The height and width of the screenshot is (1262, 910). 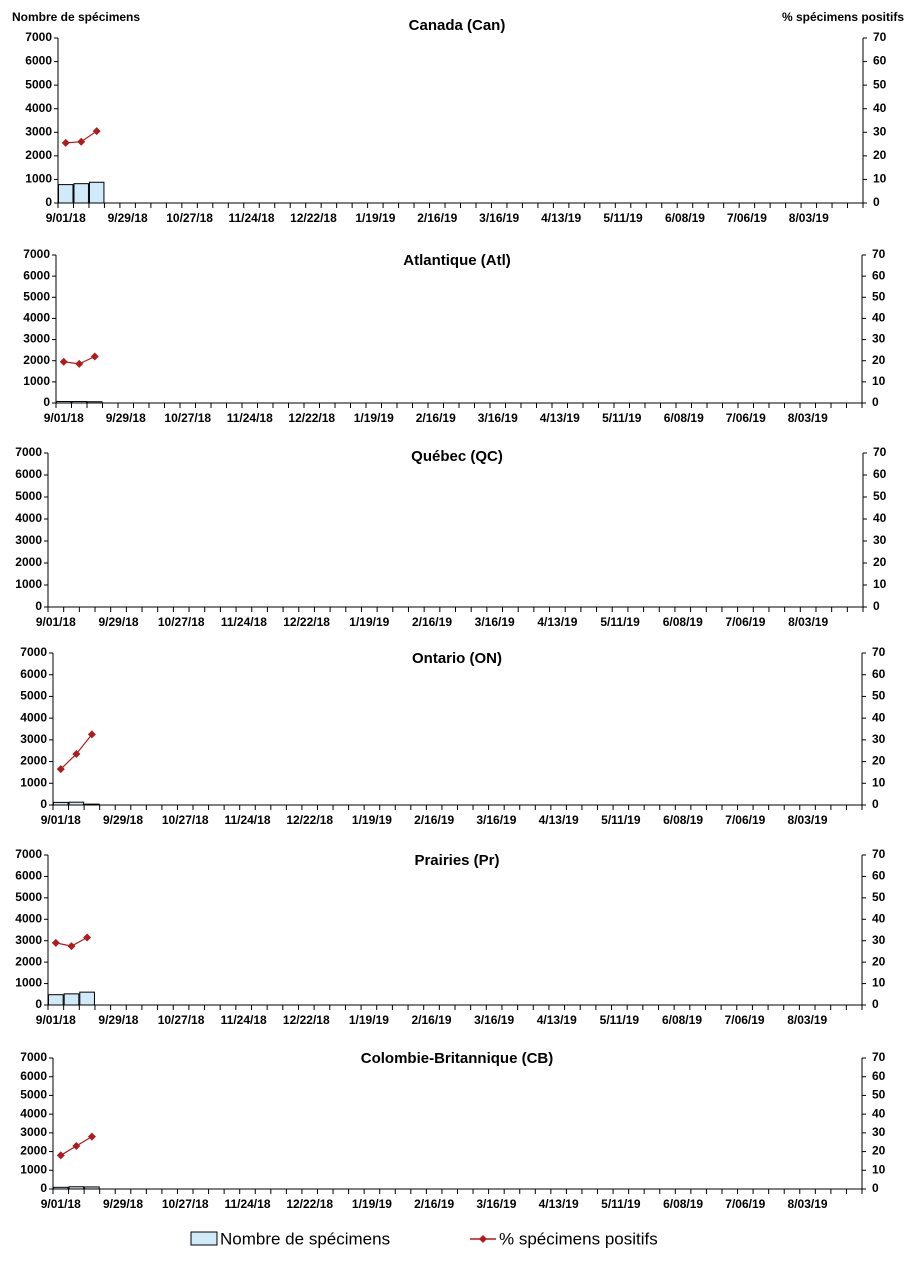 I want to click on y-tick-label: 3000, so click(x=33, y=739).